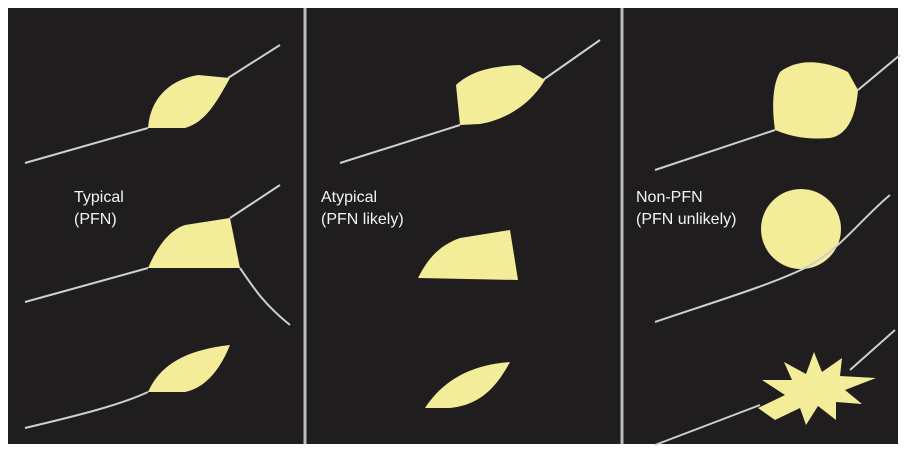  What do you see at coordinates (362, 219) in the screenshot?
I see `label: (PFN likely)` at bounding box center [362, 219].